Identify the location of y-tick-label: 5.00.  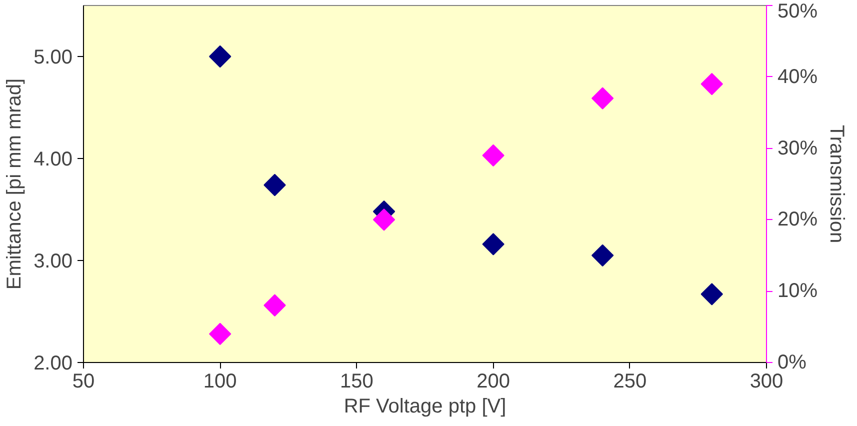
(53, 57).